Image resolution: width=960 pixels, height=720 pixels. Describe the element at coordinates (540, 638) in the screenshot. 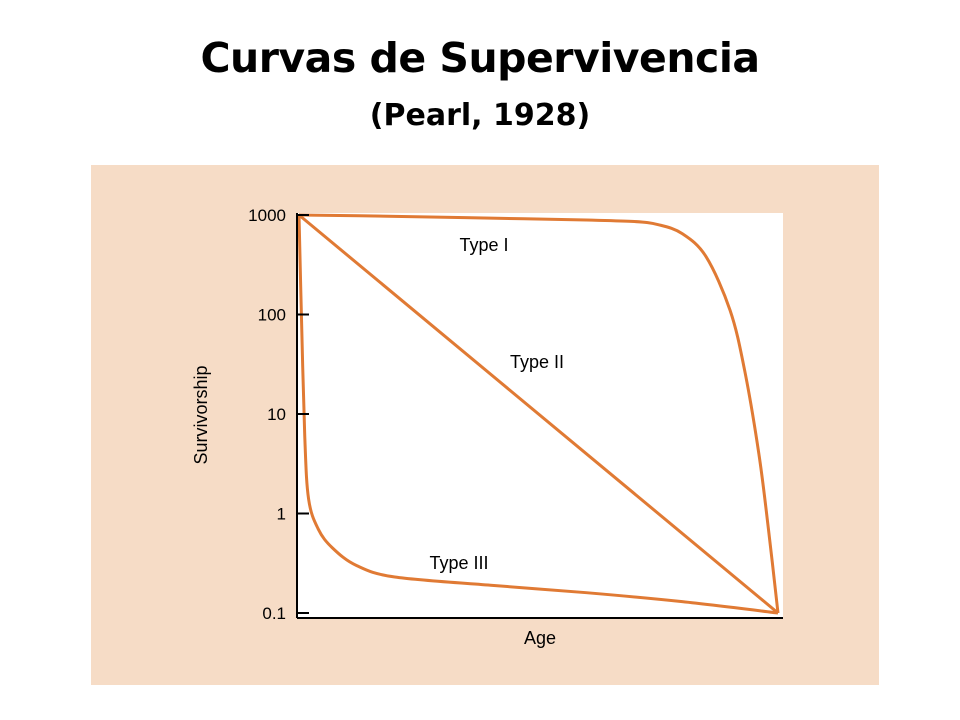

I see `x-axis-label: Age` at that location.